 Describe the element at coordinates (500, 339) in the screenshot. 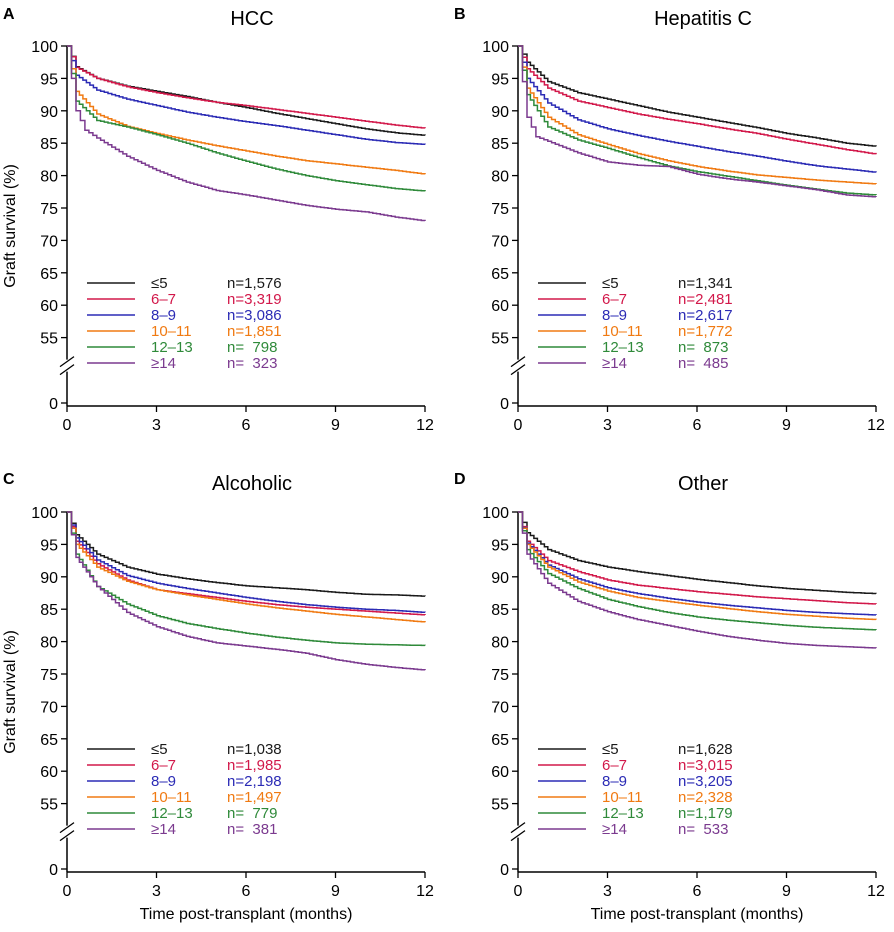

I see `y-tick-label: 55` at that location.